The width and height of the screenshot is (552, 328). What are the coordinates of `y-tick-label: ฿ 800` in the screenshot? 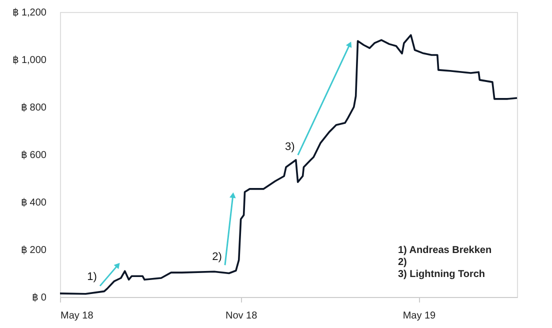 It's located at (34, 108).